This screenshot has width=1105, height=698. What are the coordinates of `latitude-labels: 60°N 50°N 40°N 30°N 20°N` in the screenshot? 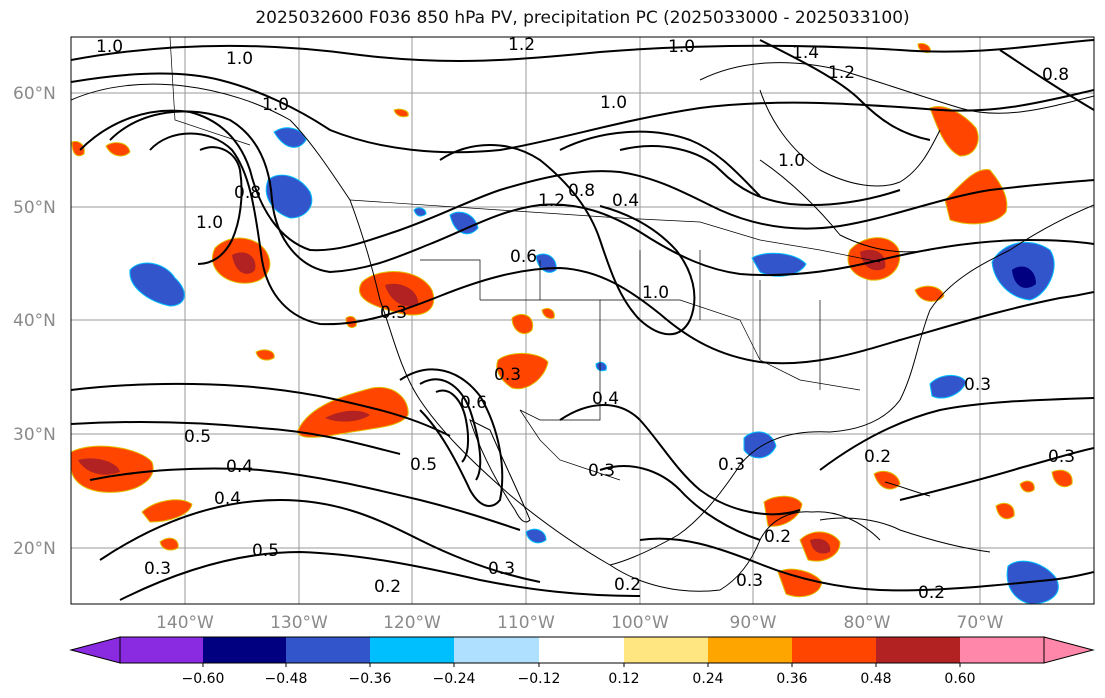 It's located at (34, 321).